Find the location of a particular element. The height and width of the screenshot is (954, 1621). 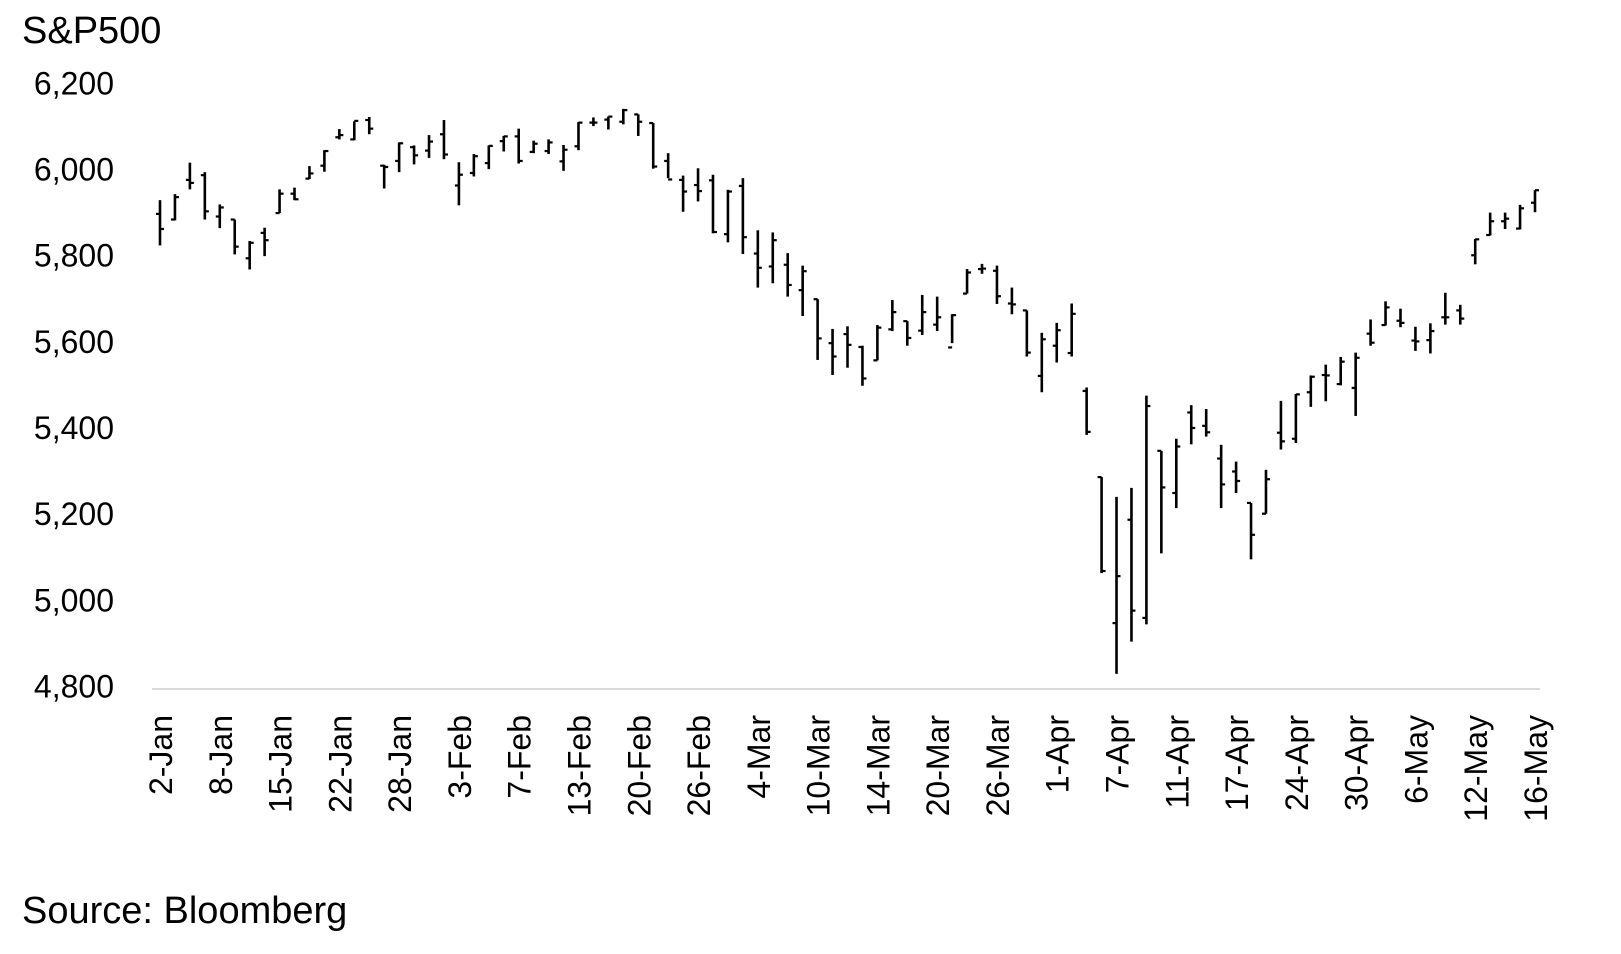

y-tick-label: 5,600 is located at coordinates (74, 342).